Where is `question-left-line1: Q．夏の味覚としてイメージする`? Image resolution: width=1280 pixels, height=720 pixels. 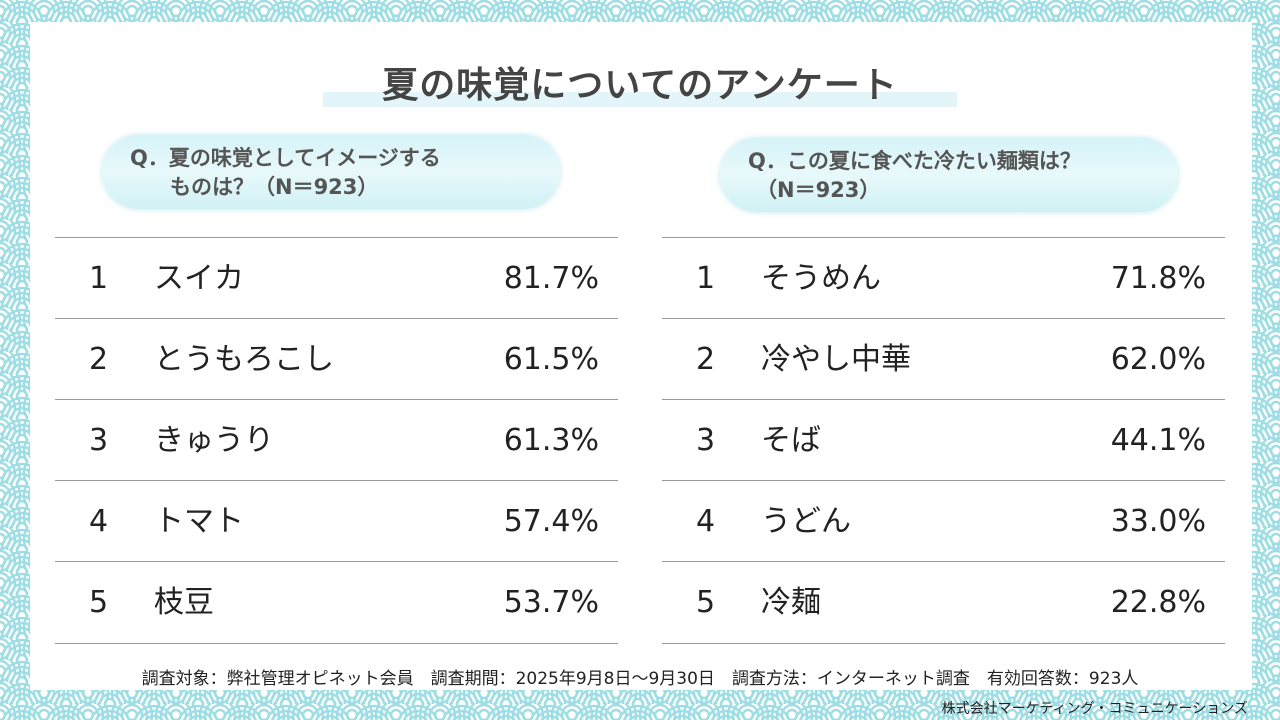
question-left-line1: Q．夏の味覚としてイメージする is located at coordinates (285, 158).